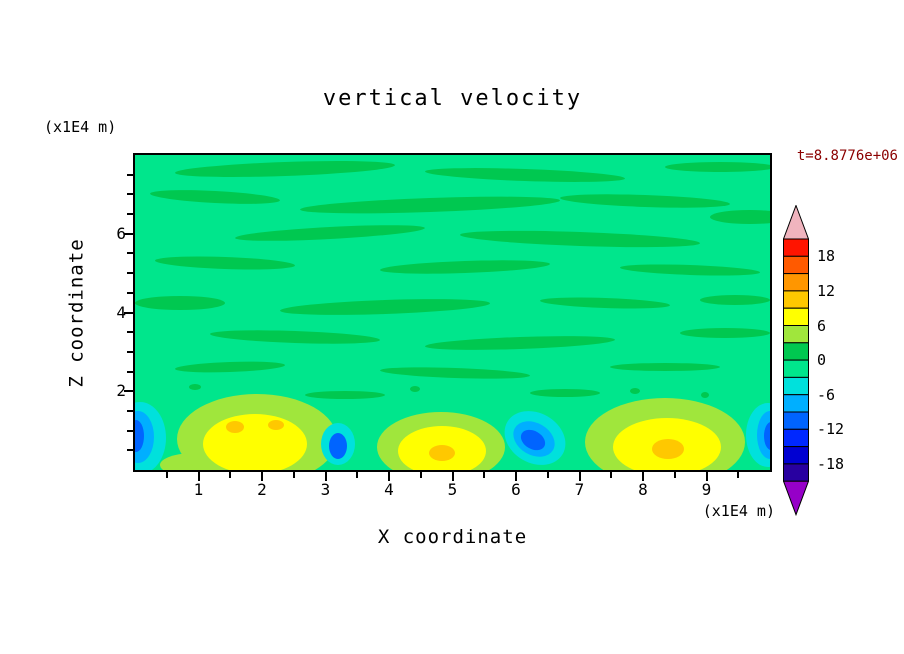 The height and width of the screenshot is (654, 904). Describe the element at coordinates (452, 537) in the screenshot. I see `x-axis-title: X coordinate` at that location.